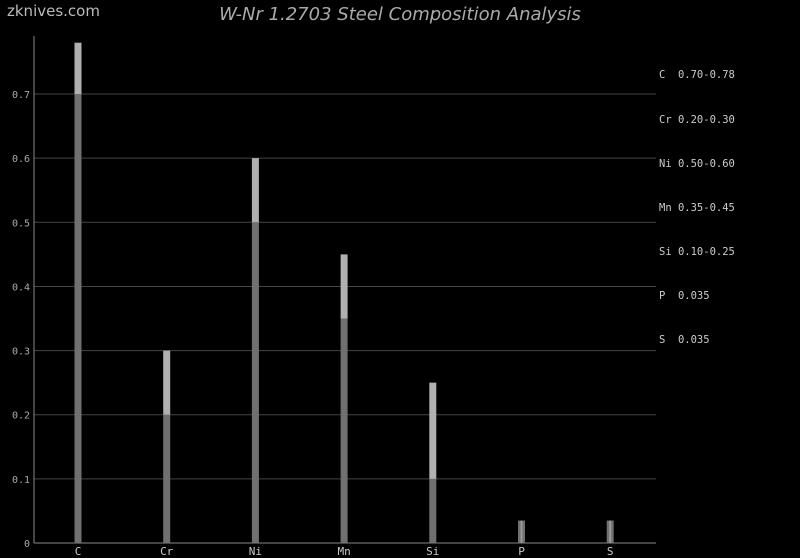 The height and width of the screenshot is (558, 800). What do you see at coordinates (21, 159) in the screenshot?
I see `y-tick-label: 0.6` at bounding box center [21, 159].